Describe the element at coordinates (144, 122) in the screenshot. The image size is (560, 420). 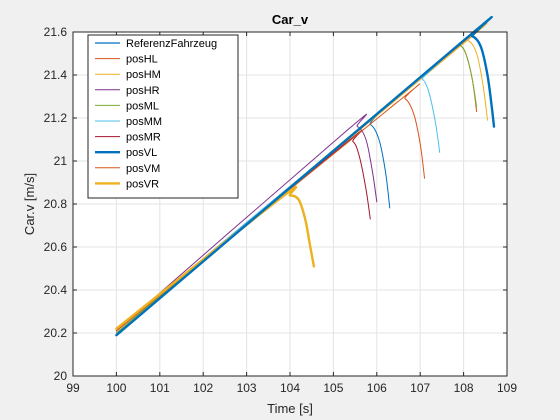
I see `legend-label-posMM: posMM` at that location.